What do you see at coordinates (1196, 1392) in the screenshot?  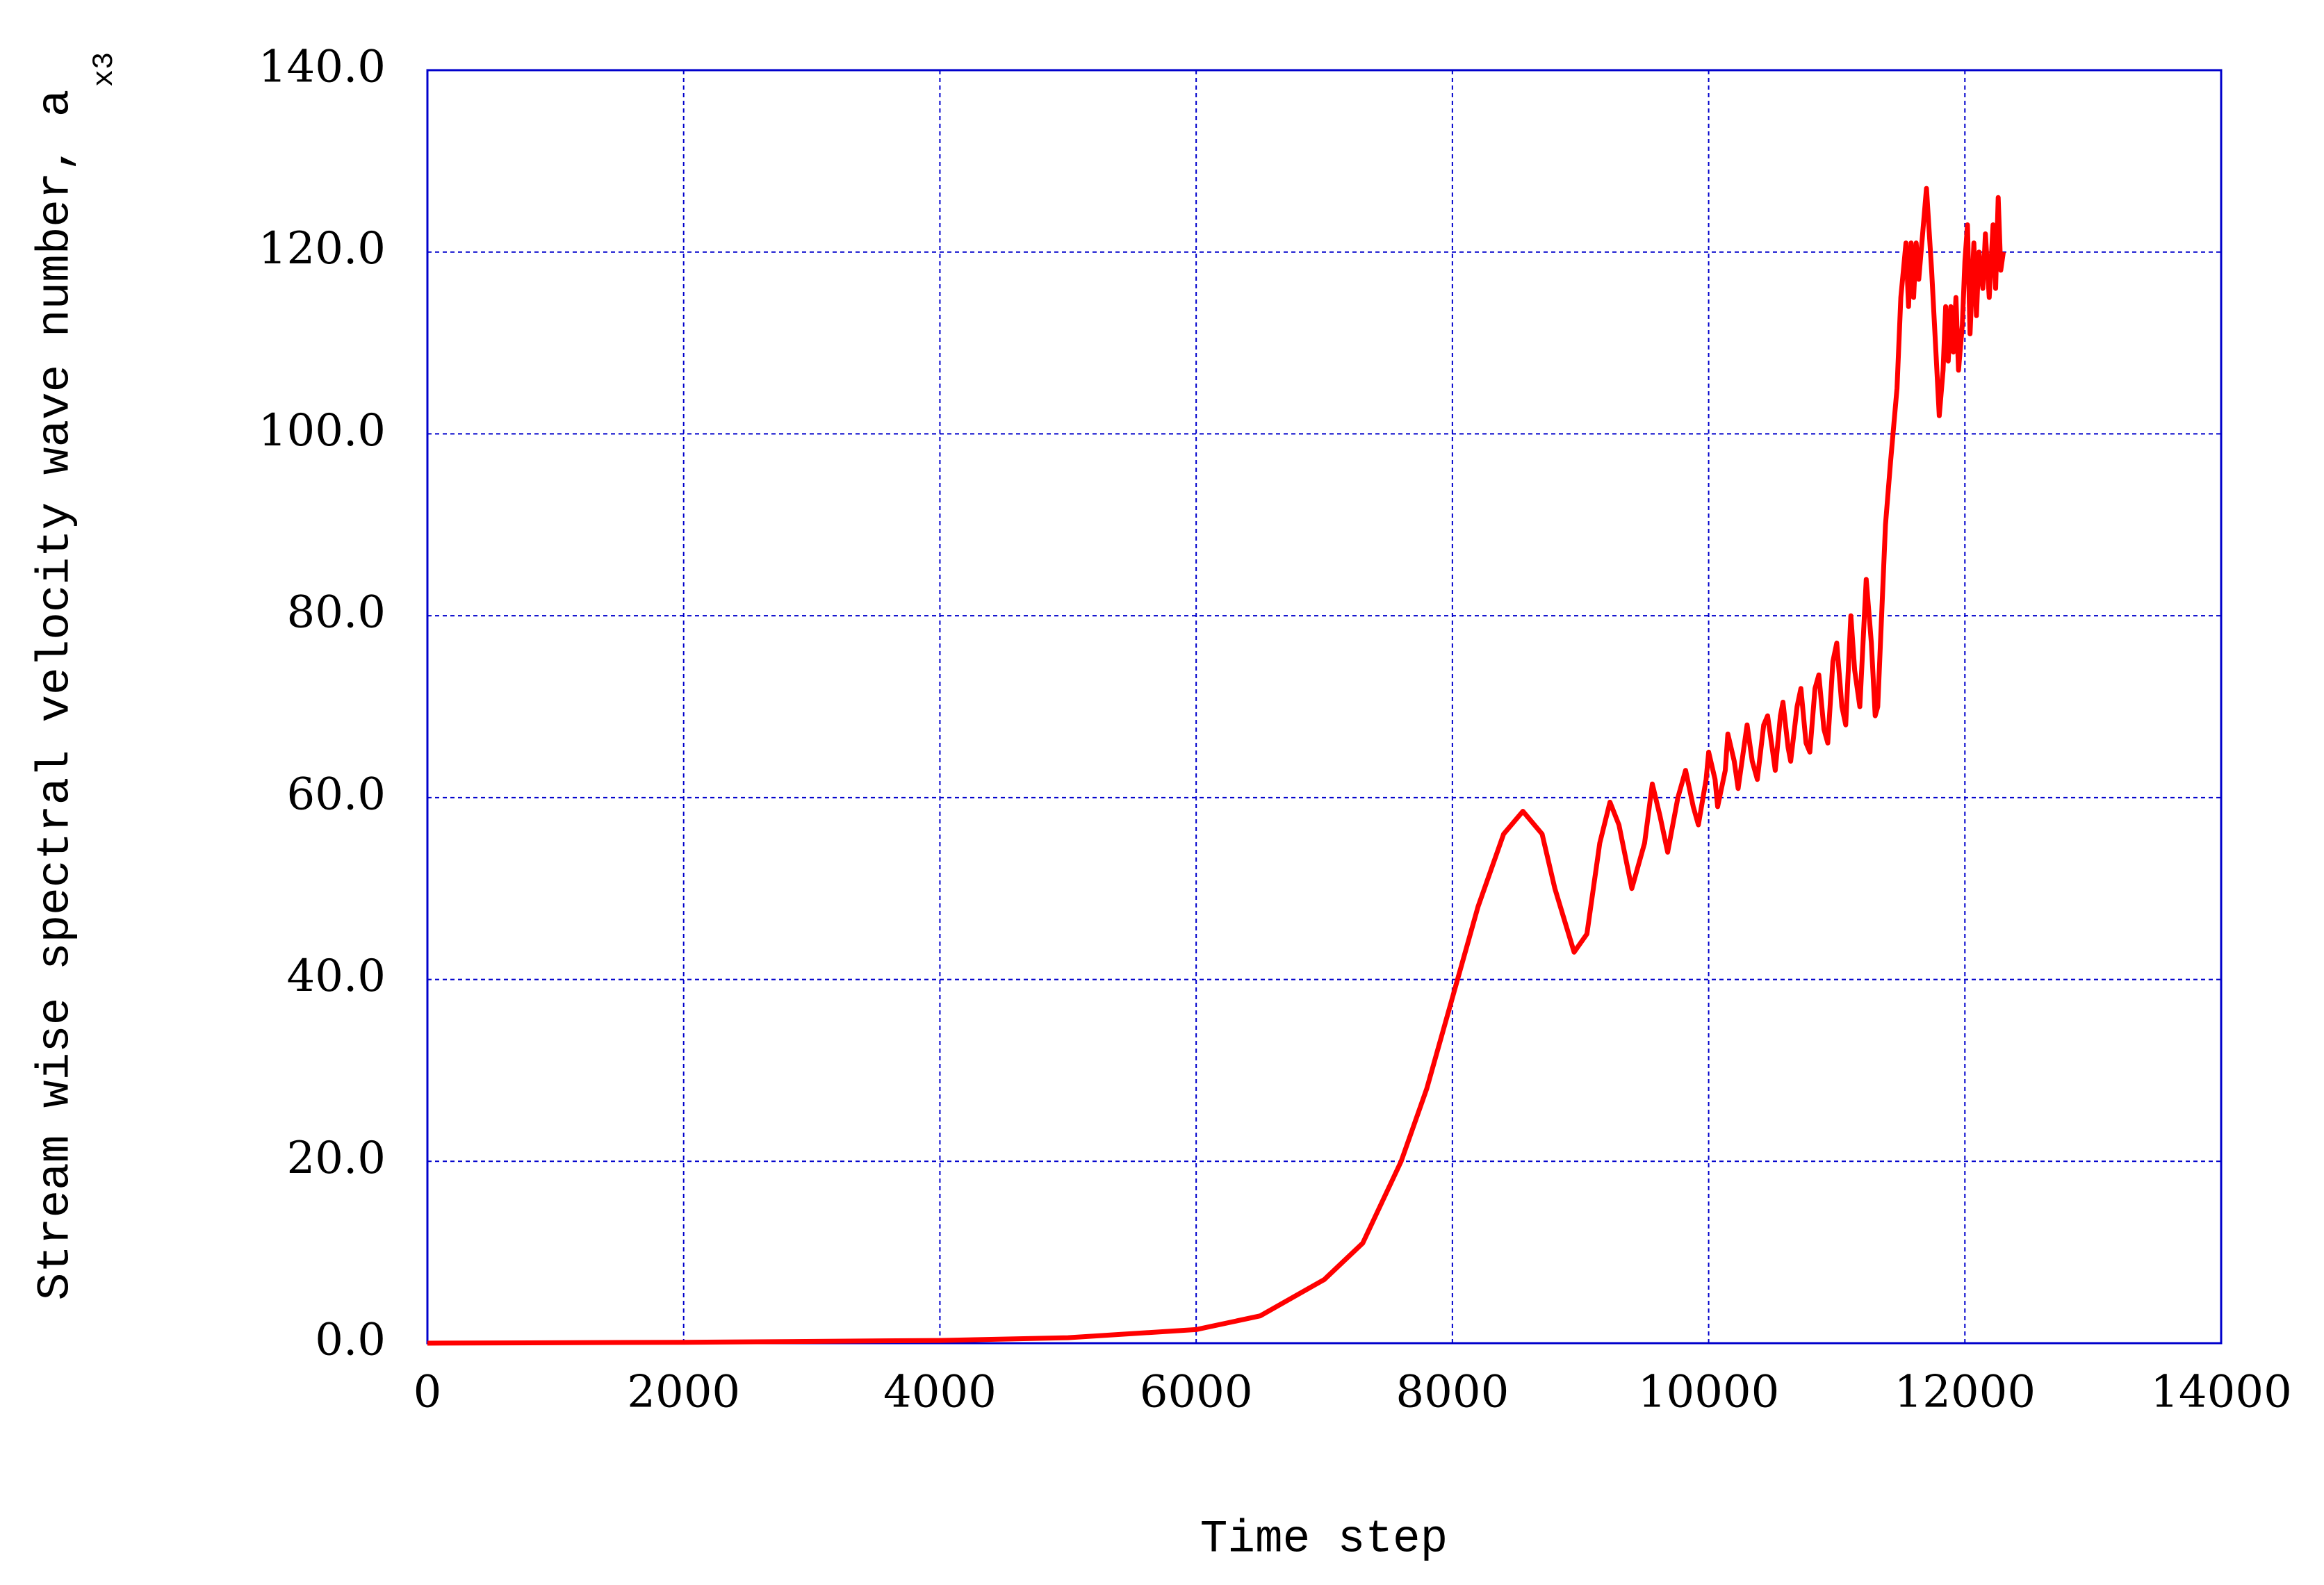 I see `x-tick-label: 6000` at bounding box center [1196, 1392].